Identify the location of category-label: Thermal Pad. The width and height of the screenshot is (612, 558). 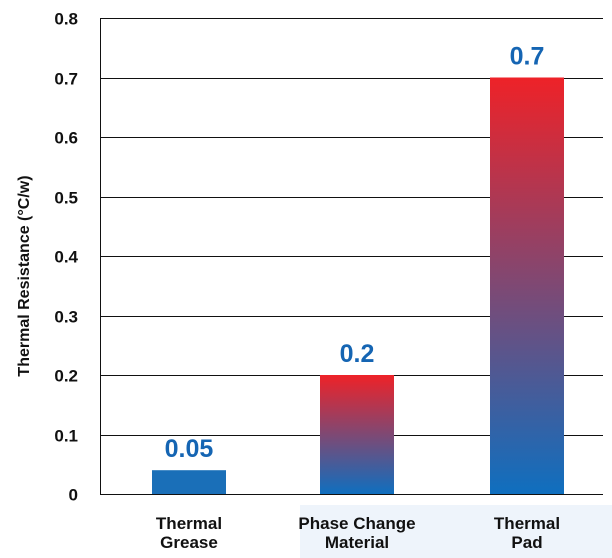
(527, 533).